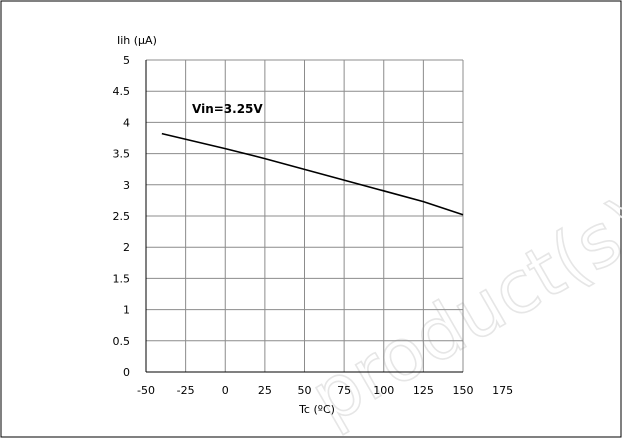  Describe the element at coordinates (344, 390) in the screenshot. I see `x-tick-label: 75` at that location.